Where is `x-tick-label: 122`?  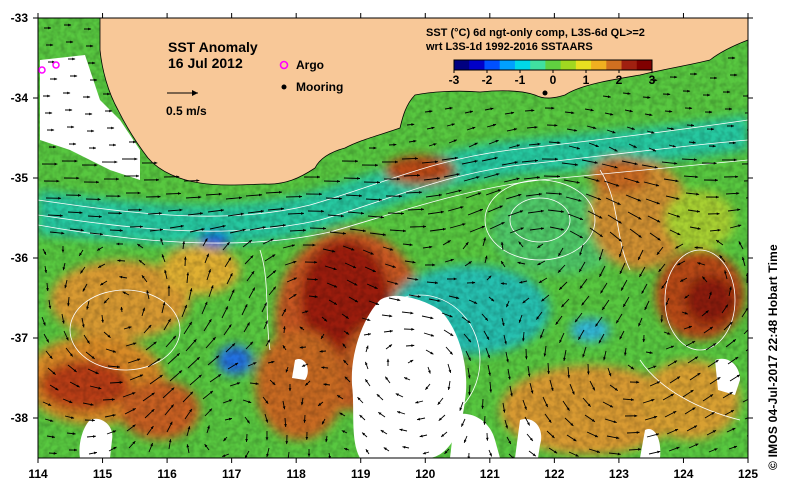
x-tick-label: 122 is located at coordinates (554, 474).